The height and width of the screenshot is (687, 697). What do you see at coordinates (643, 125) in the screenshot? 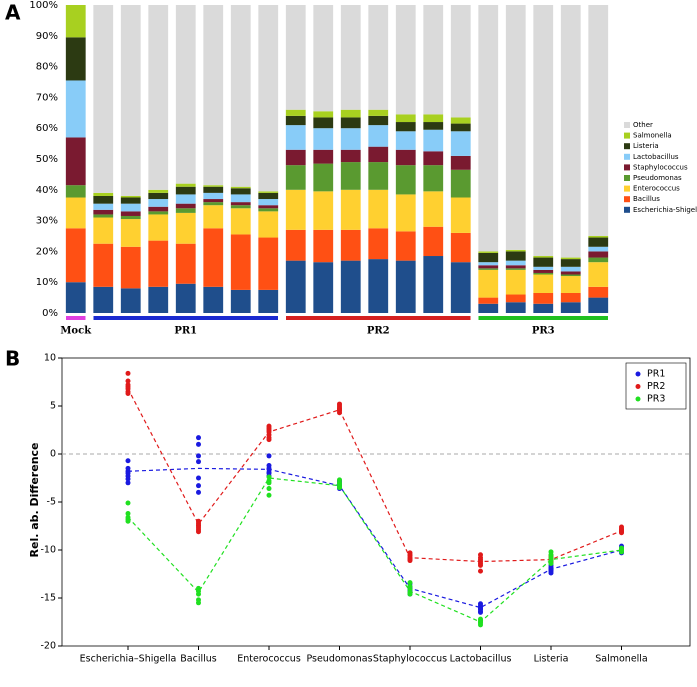
I see `legend-label: Other` at bounding box center [643, 125].